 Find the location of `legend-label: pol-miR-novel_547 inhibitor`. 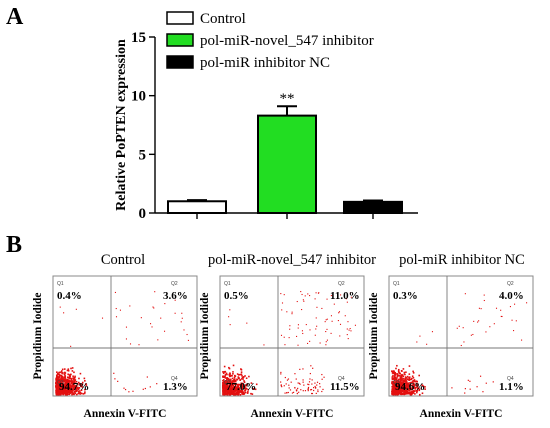

legend-label: pol-miR-novel_547 inhibitor is located at coordinates (287, 41).